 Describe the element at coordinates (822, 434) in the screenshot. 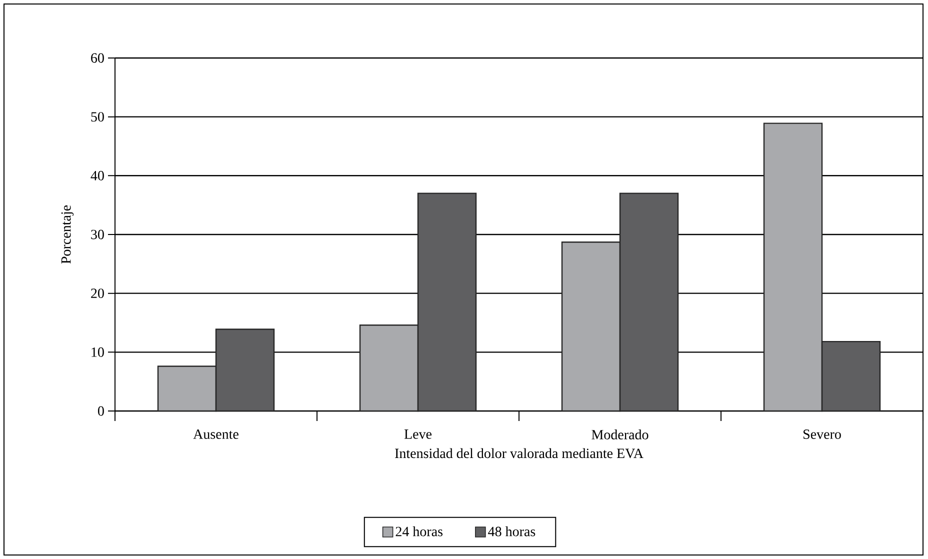

I see `x-tick-label: Severo` at that location.